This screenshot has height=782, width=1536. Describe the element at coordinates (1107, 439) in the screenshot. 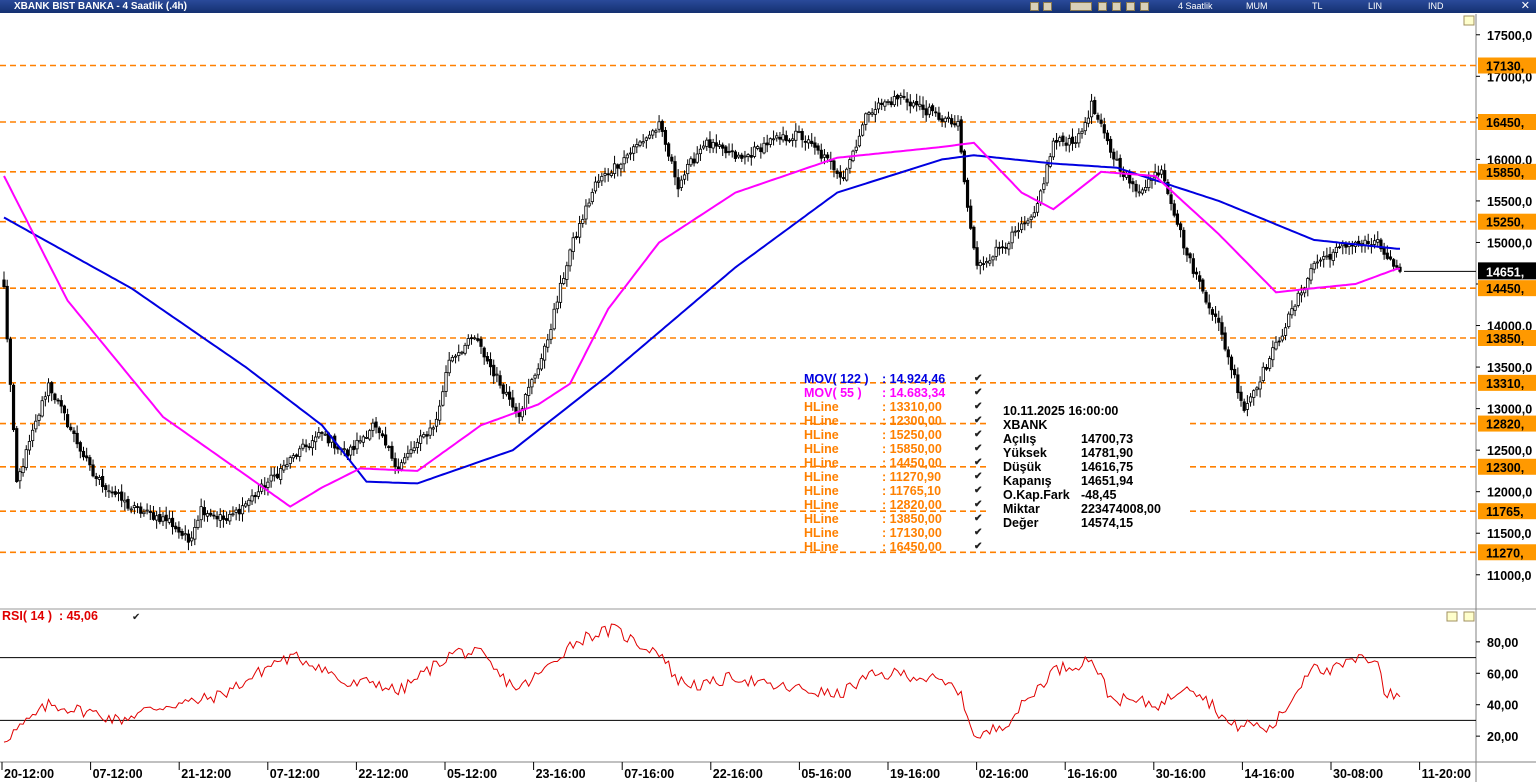

I see `ohlc-value: 14700,73` at that location.